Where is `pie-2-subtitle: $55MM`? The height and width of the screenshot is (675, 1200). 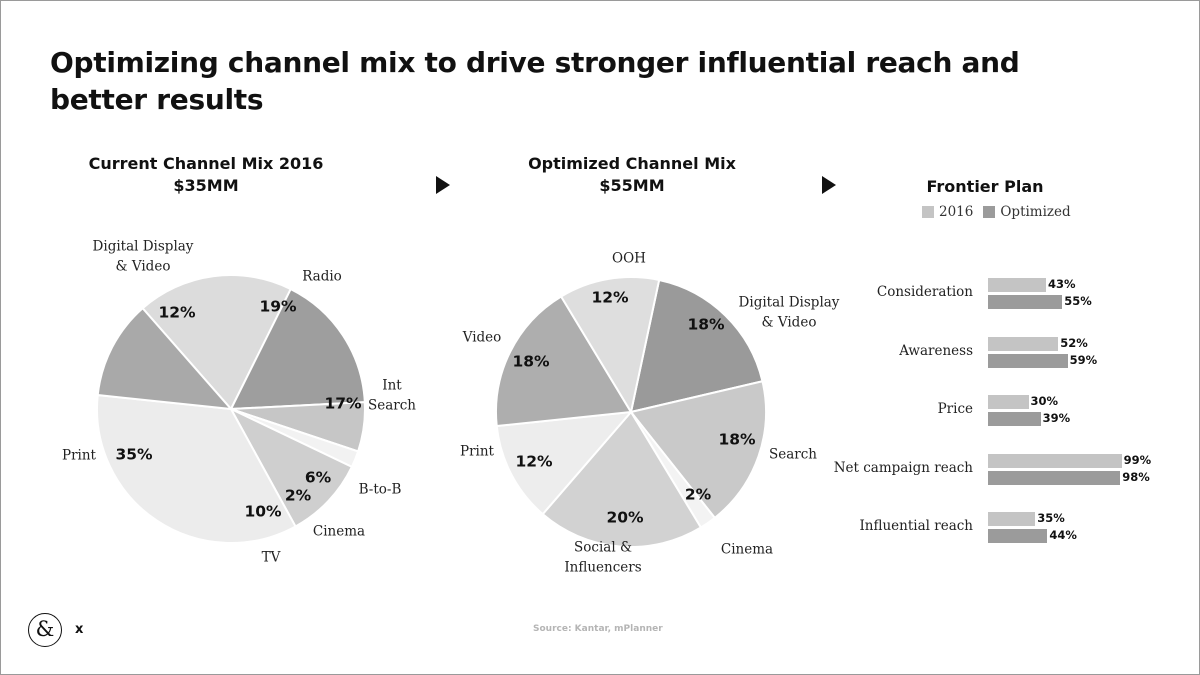 pie-2-subtitle: $55MM is located at coordinates (632, 185).